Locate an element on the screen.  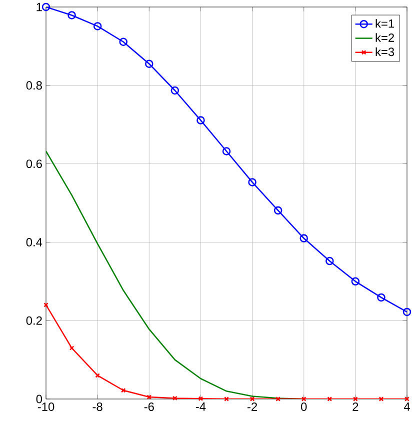
x-tick-label: -10 is located at coordinates (46, 406).